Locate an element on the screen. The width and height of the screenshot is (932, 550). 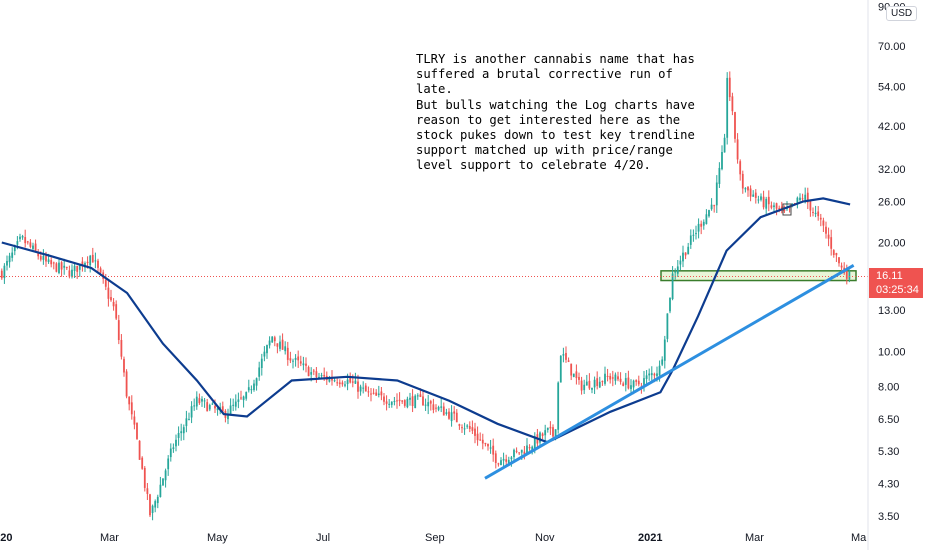
x-tick-label: 2020 is located at coordinates (6, 538).